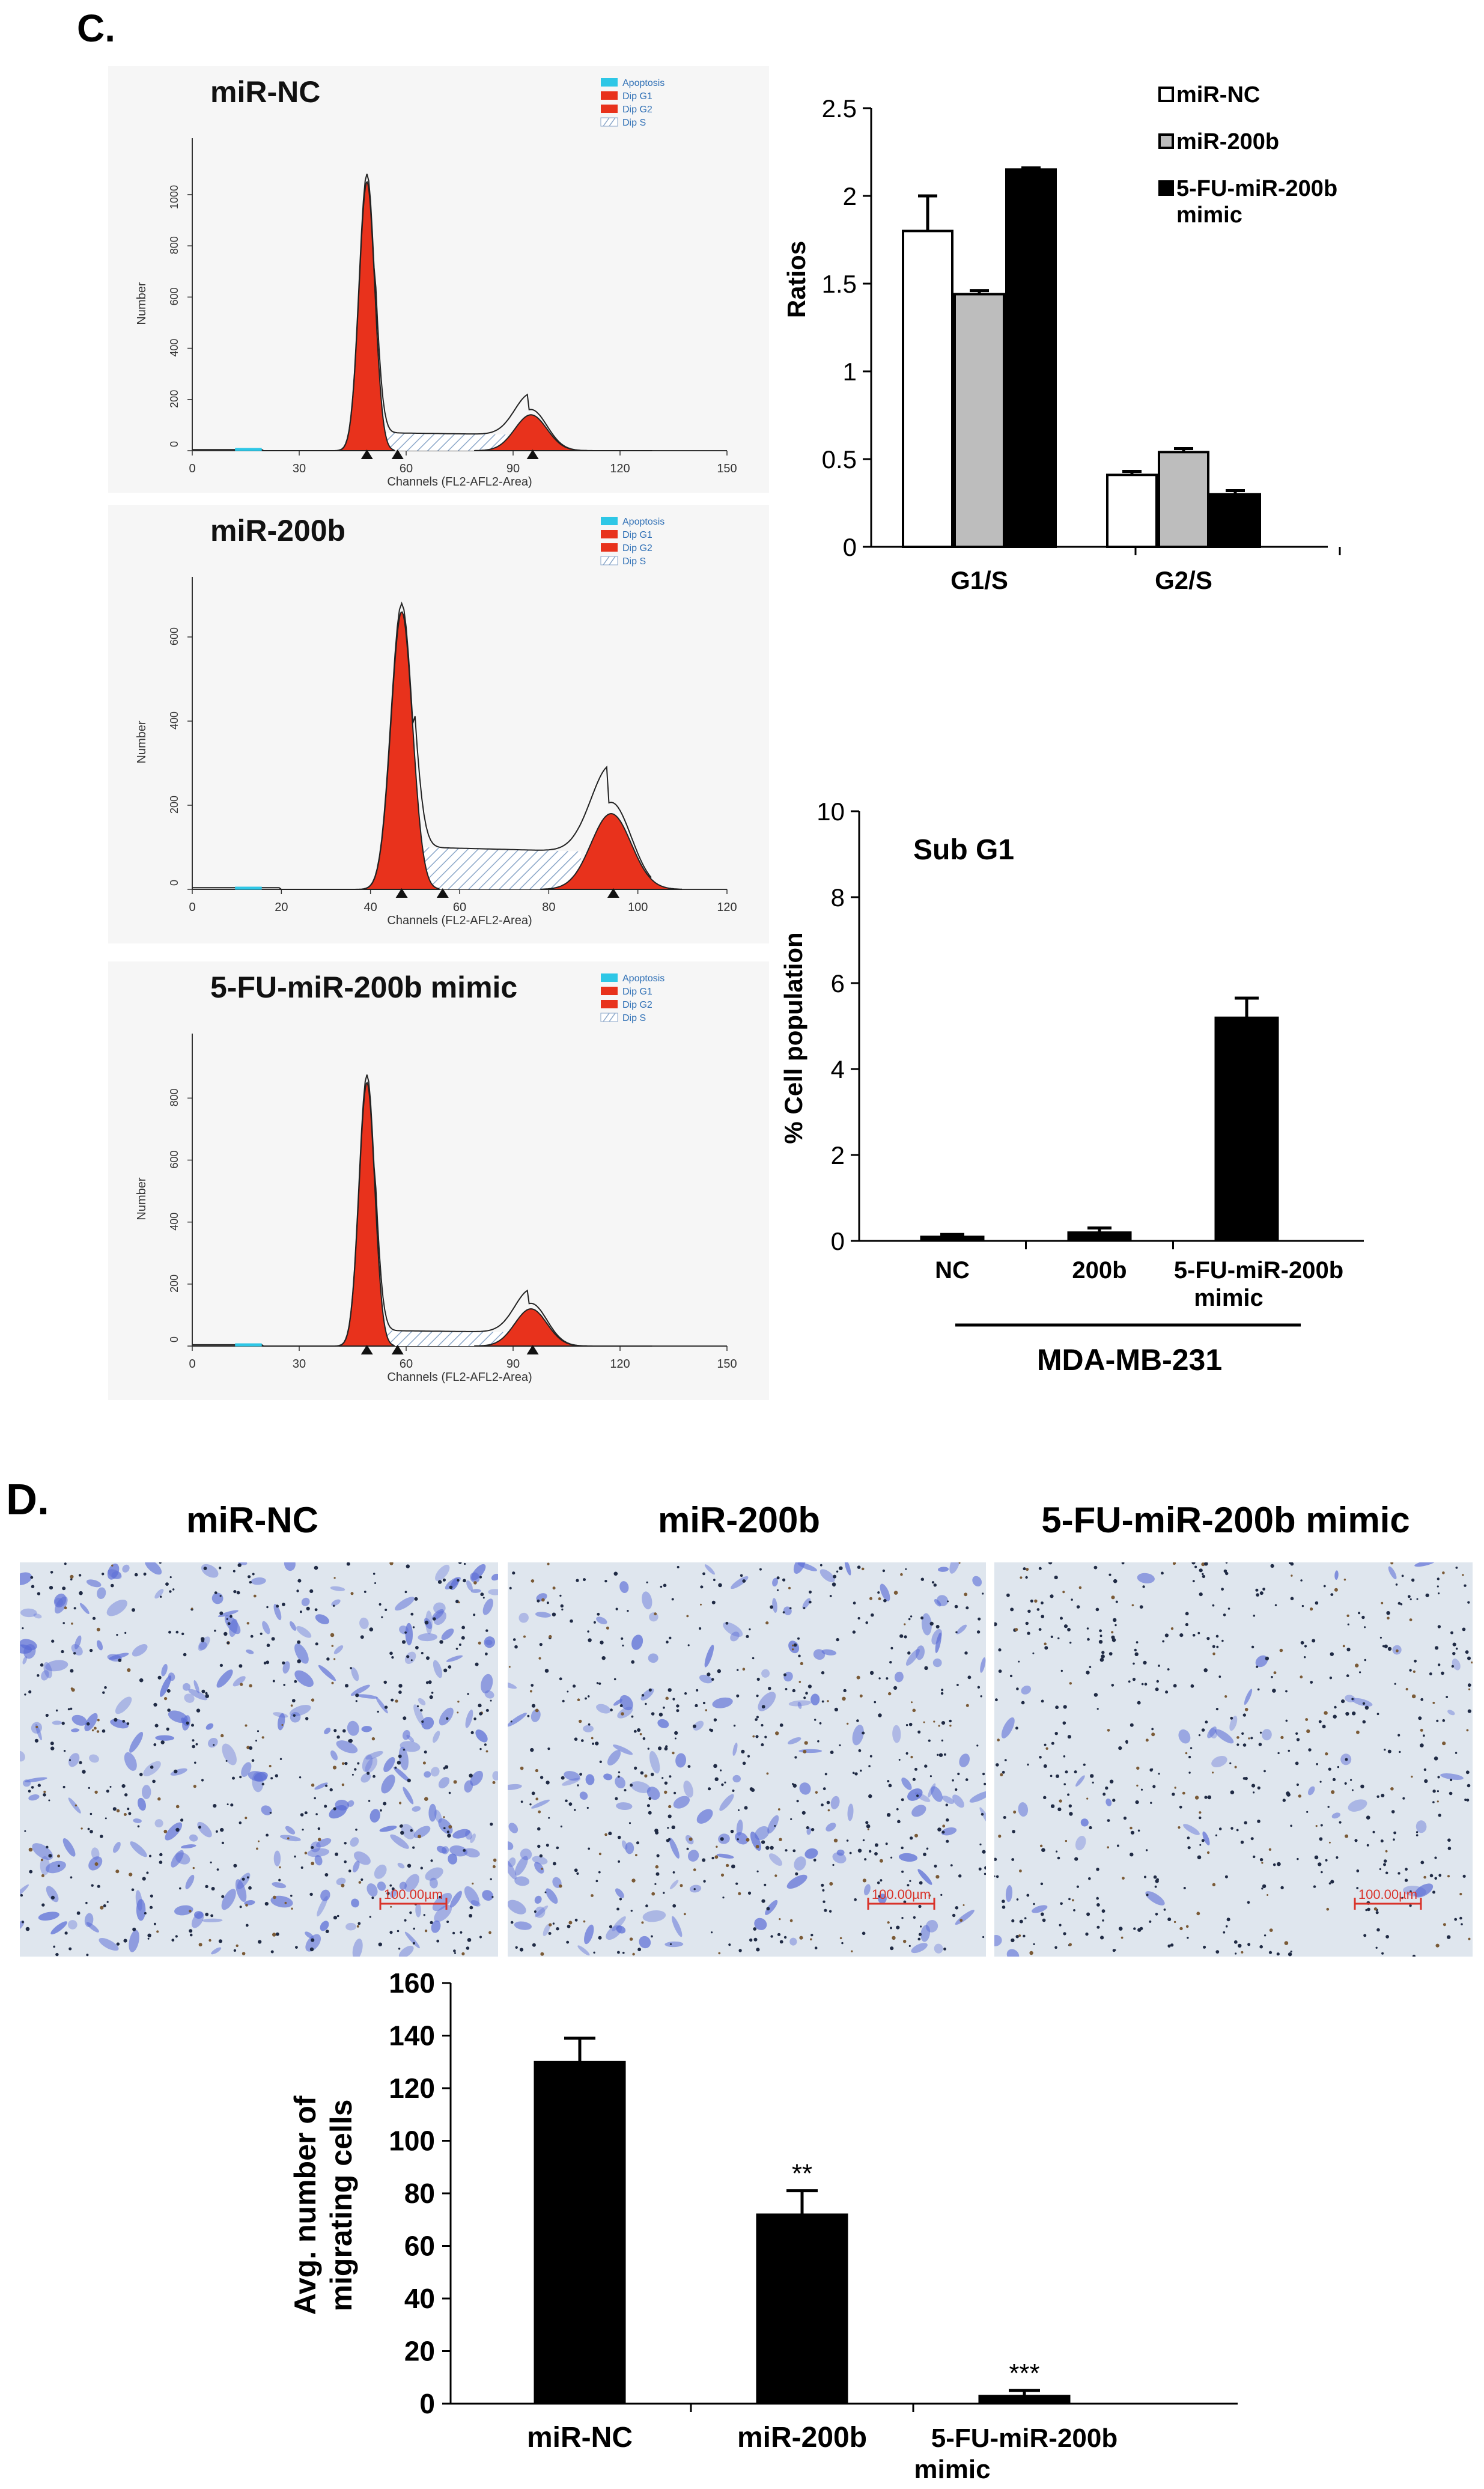 This screenshot has width=1484, height=2489. I want to click on g2-peak, so click(611, 851).